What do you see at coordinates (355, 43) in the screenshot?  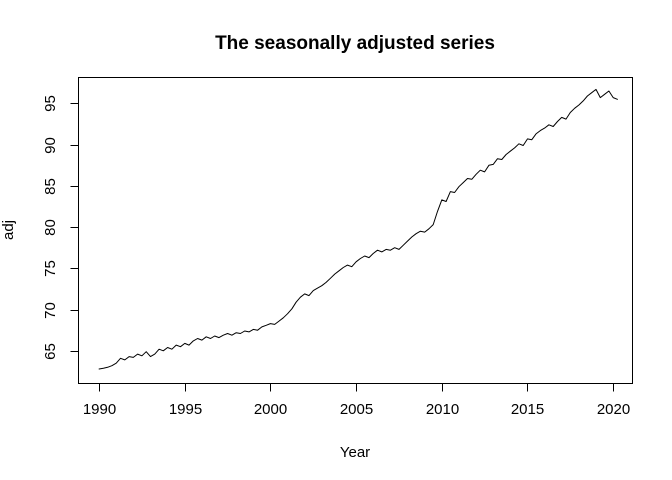 I see `chart-title: The seasonally adjusted series` at bounding box center [355, 43].